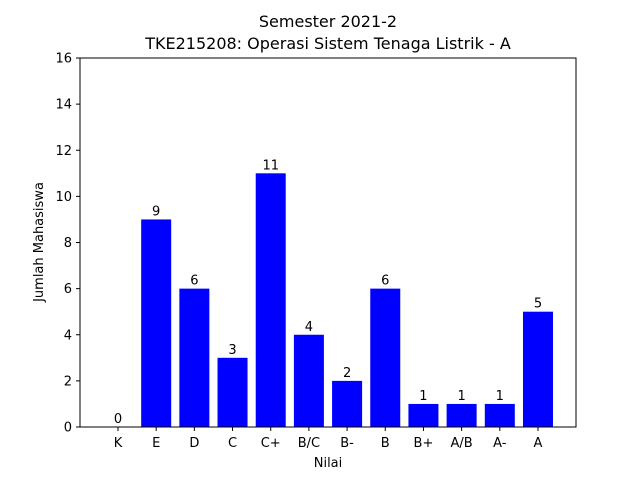  I want to click on bar-B, so click(385, 358).